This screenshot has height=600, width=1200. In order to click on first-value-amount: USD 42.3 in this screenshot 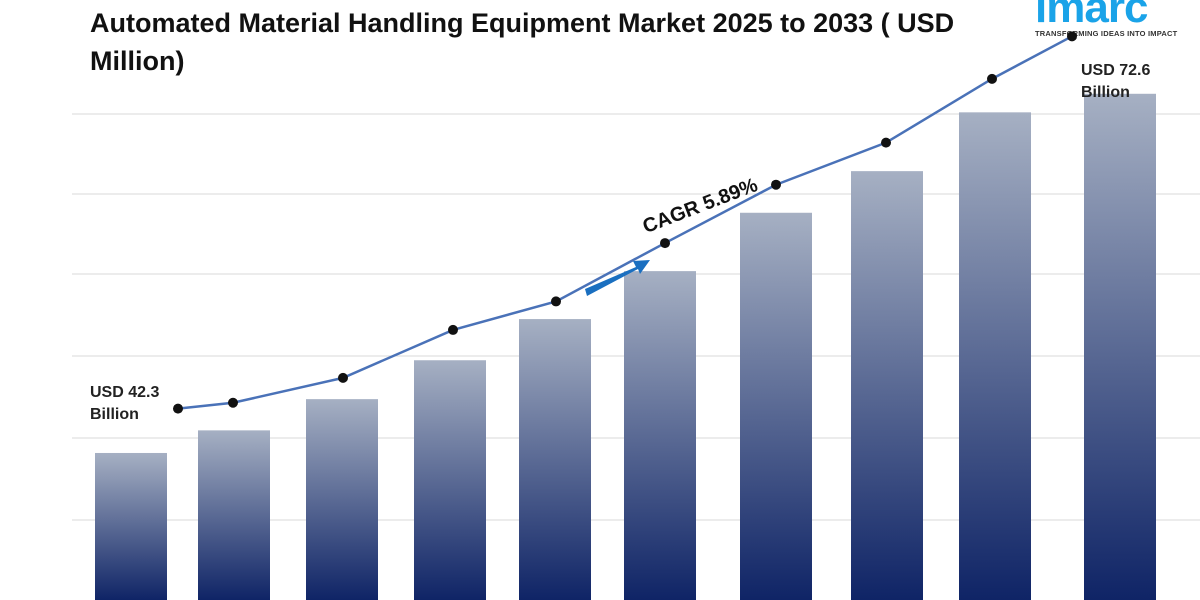, I will do `click(125, 392)`.